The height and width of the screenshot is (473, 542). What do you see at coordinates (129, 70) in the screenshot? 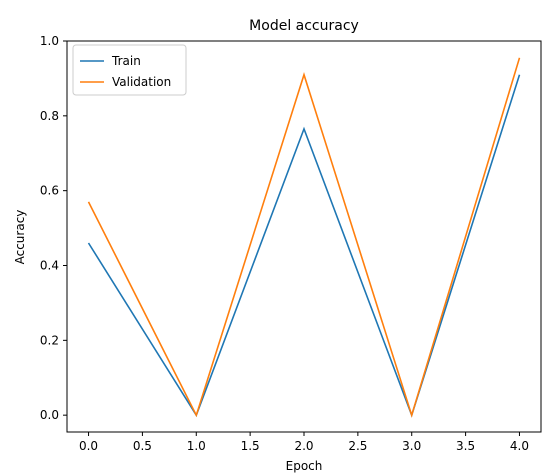
I see `legend: Train Validation` at bounding box center [129, 70].